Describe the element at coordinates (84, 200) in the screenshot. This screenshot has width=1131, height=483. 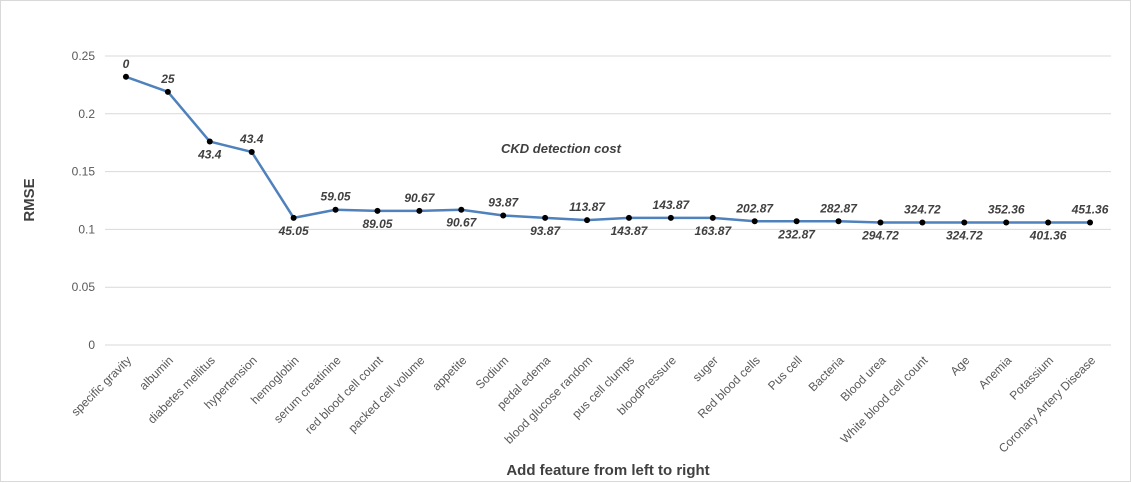
I see `y-axis-ticks: 0 0.05 0.1 0.15 0.2 0.25` at that location.